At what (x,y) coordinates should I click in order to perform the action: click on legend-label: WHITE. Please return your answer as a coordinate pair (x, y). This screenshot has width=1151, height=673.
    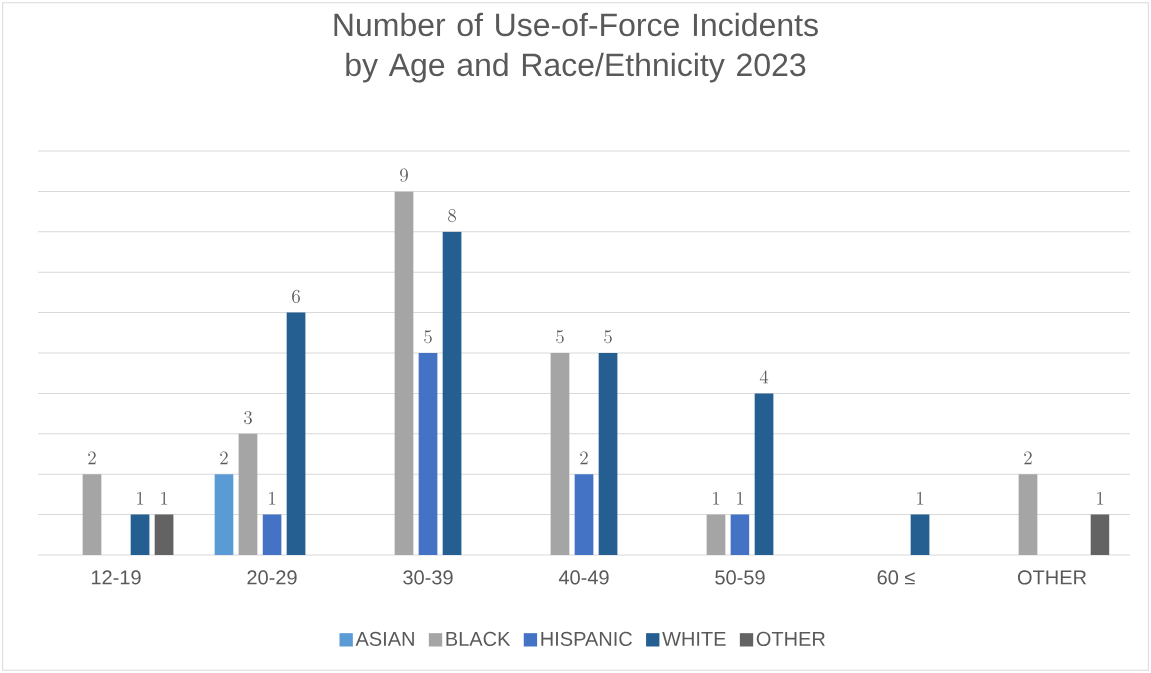
    Looking at the image, I should click on (694, 638).